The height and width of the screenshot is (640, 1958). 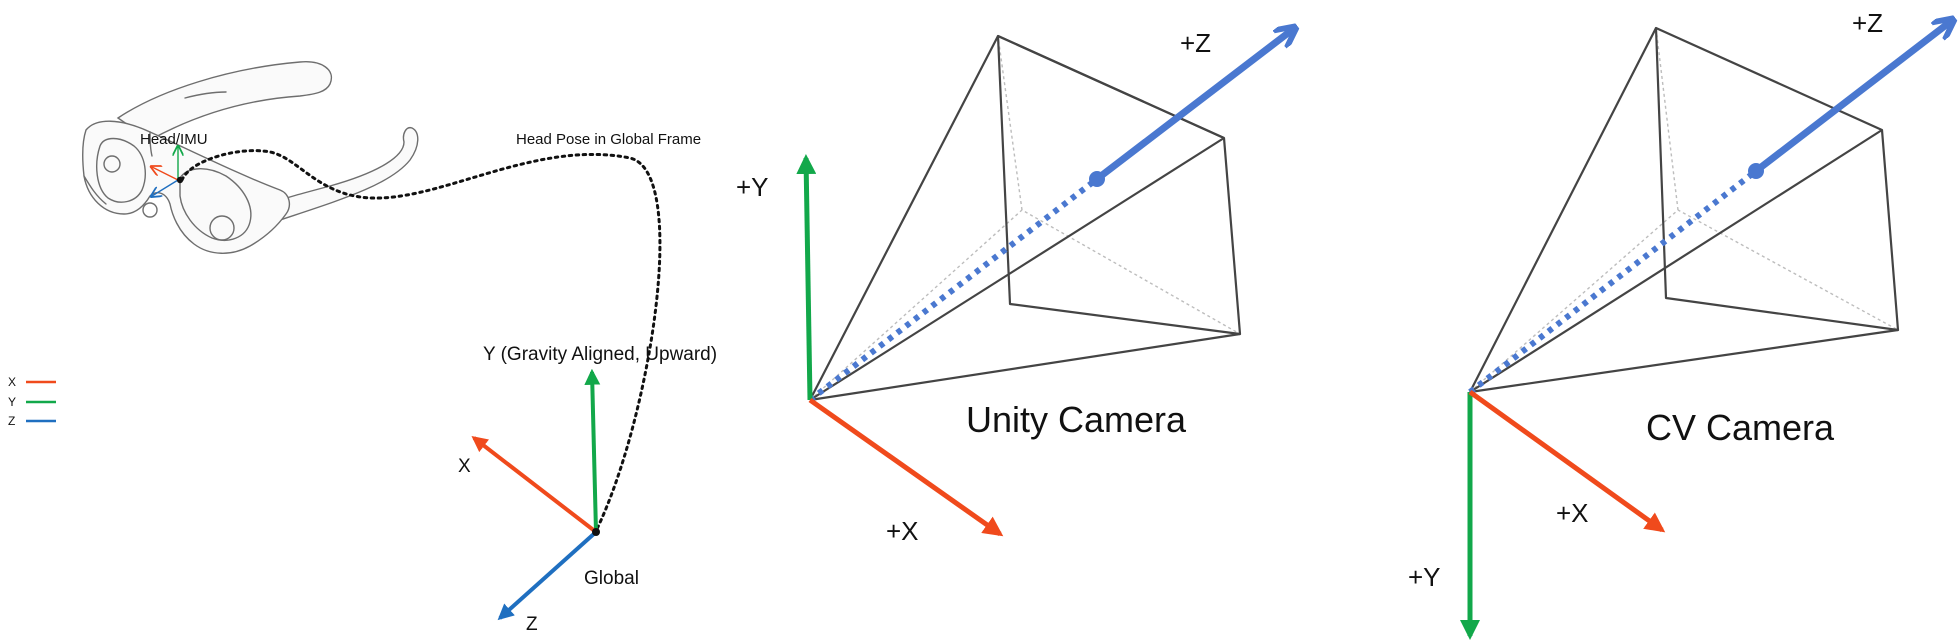 What do you see at coordinates (752, 187) in the screenshot?
I see `unity-y-label: +Y` at bounding box center [752, 187].